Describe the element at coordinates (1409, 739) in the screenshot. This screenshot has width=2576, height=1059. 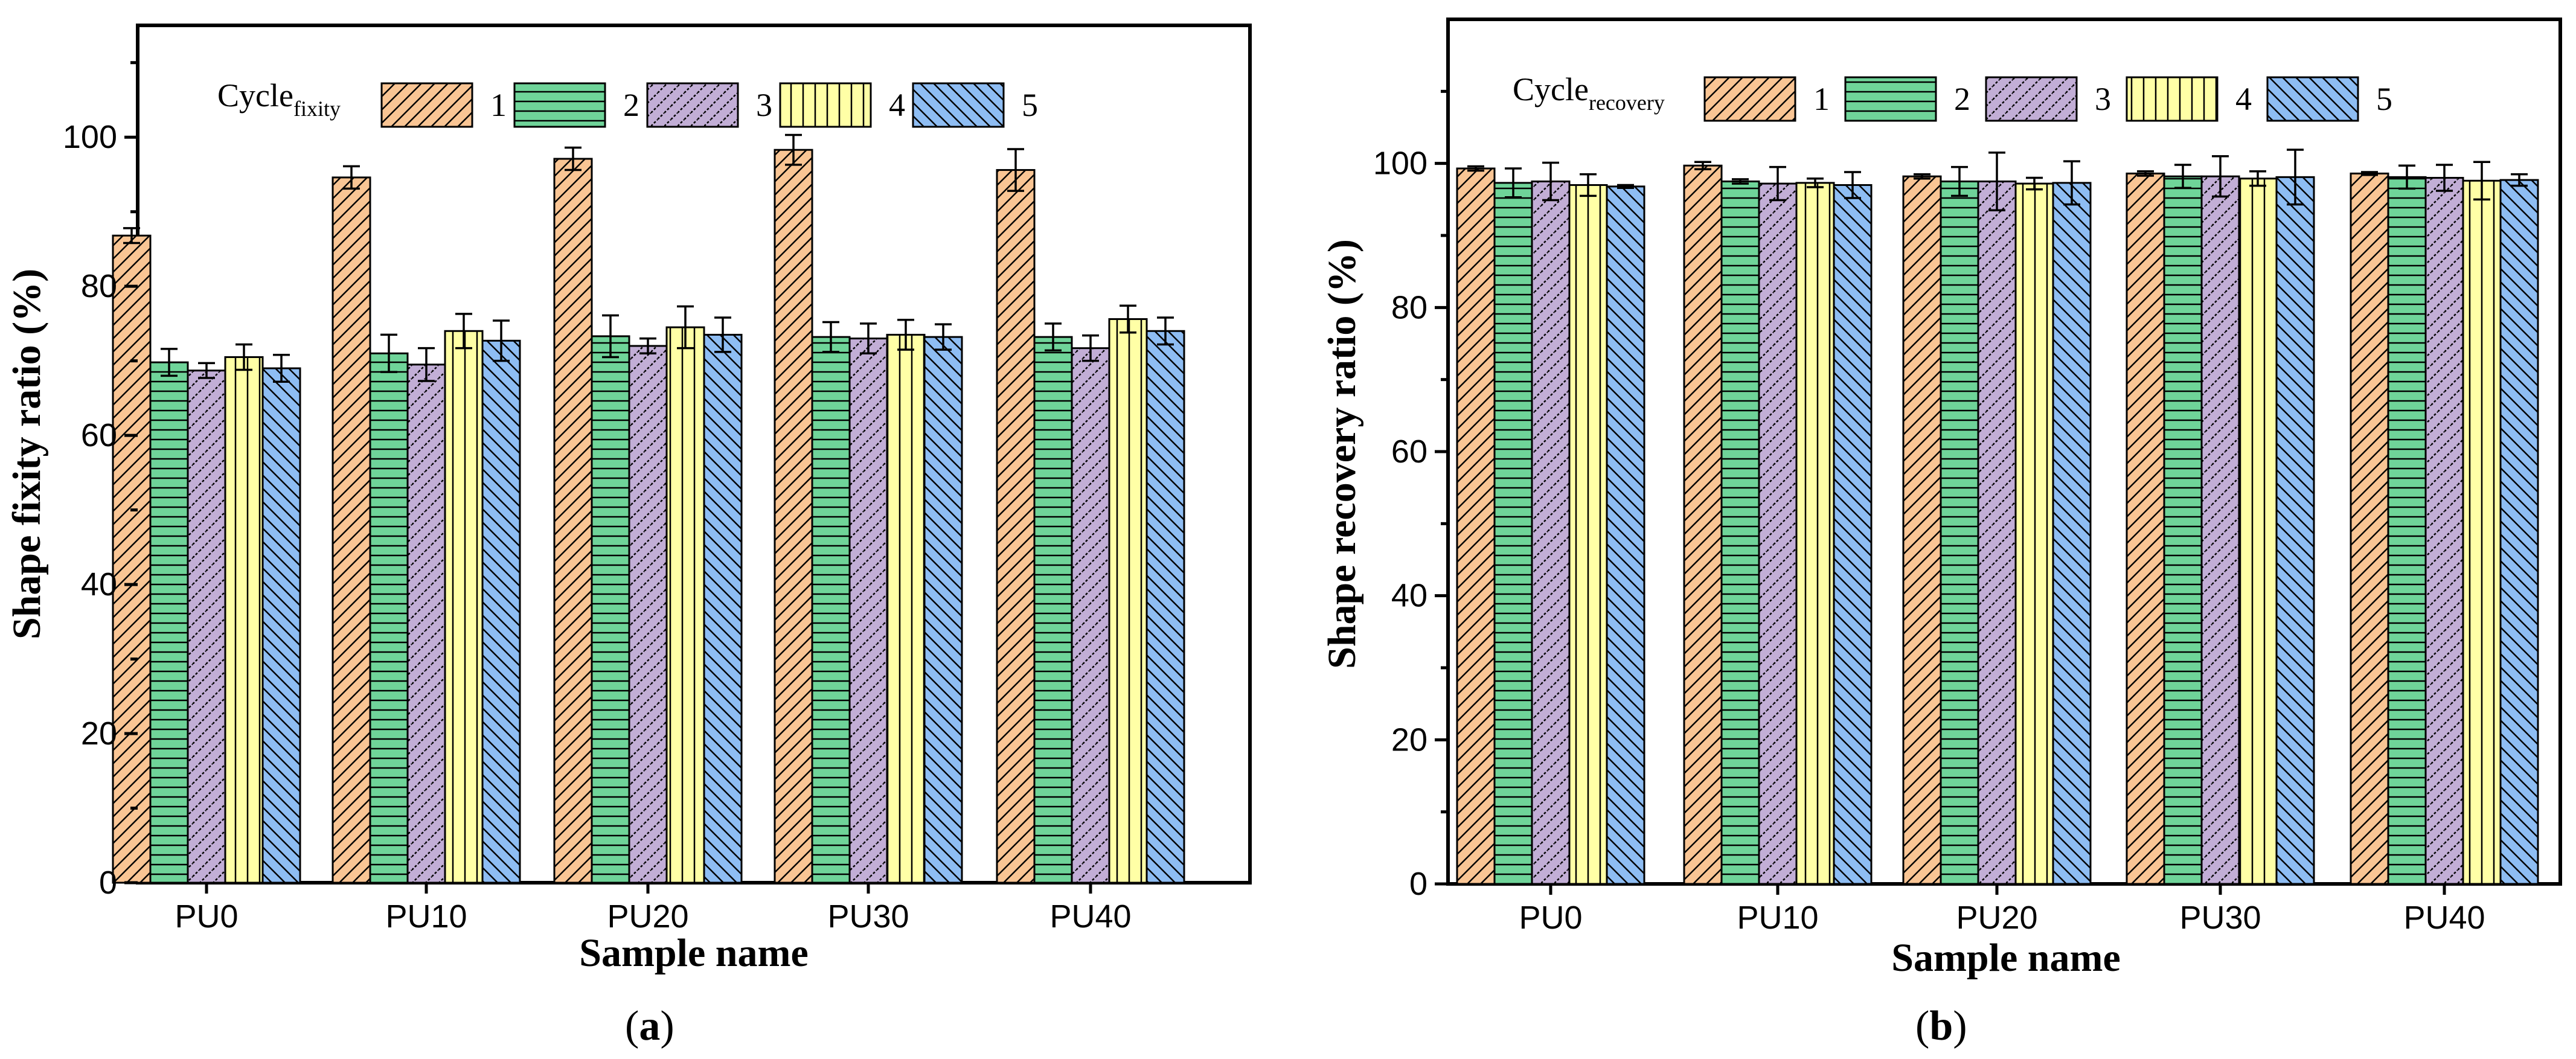
I see `y-tick-label: 20` at that location.